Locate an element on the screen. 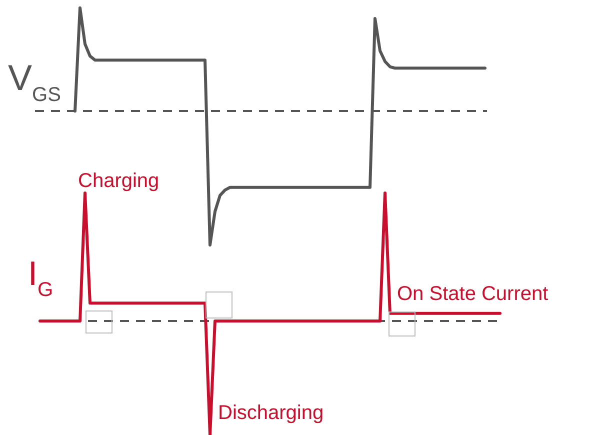 This screenshot has width=599, height=435. y-axis-title: I$_{G}$ is located at coordinates (41, 278).